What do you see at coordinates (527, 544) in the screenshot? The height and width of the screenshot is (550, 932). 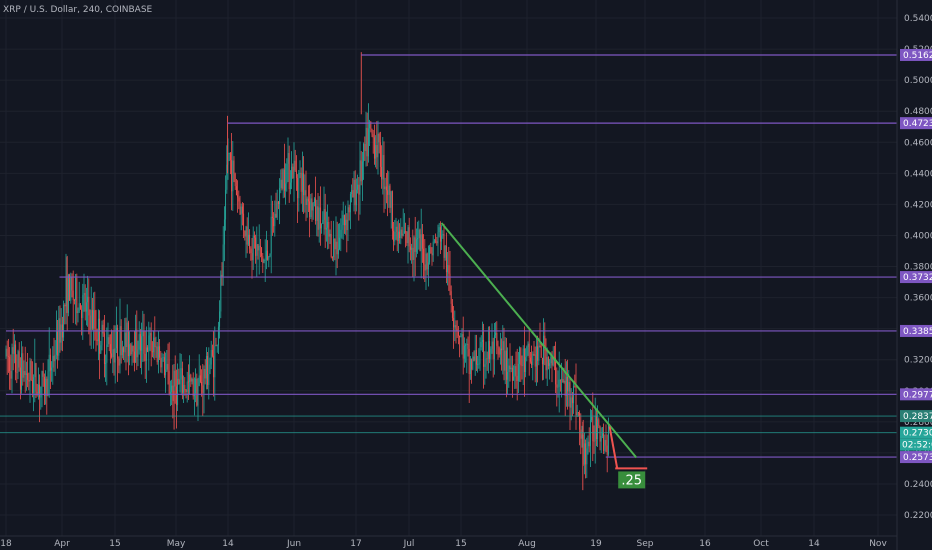 I see `date-tick-label: Aug` at bounding box center [527, 544].